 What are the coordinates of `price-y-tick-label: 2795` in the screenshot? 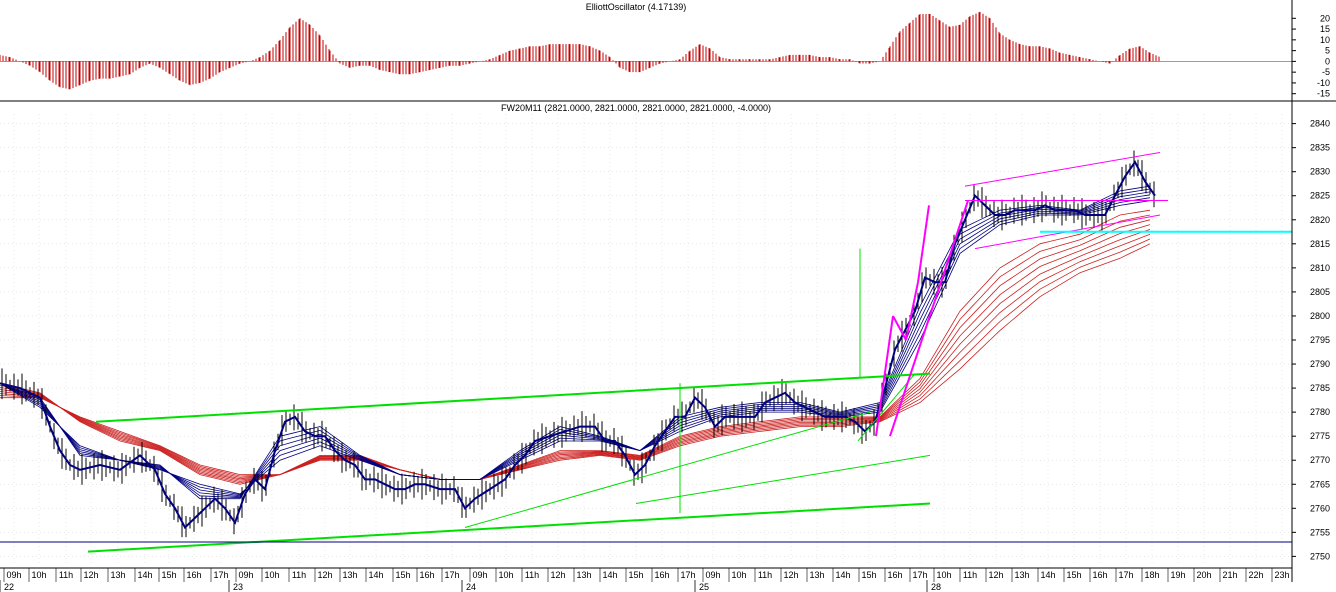 It's located at (1320, 340).